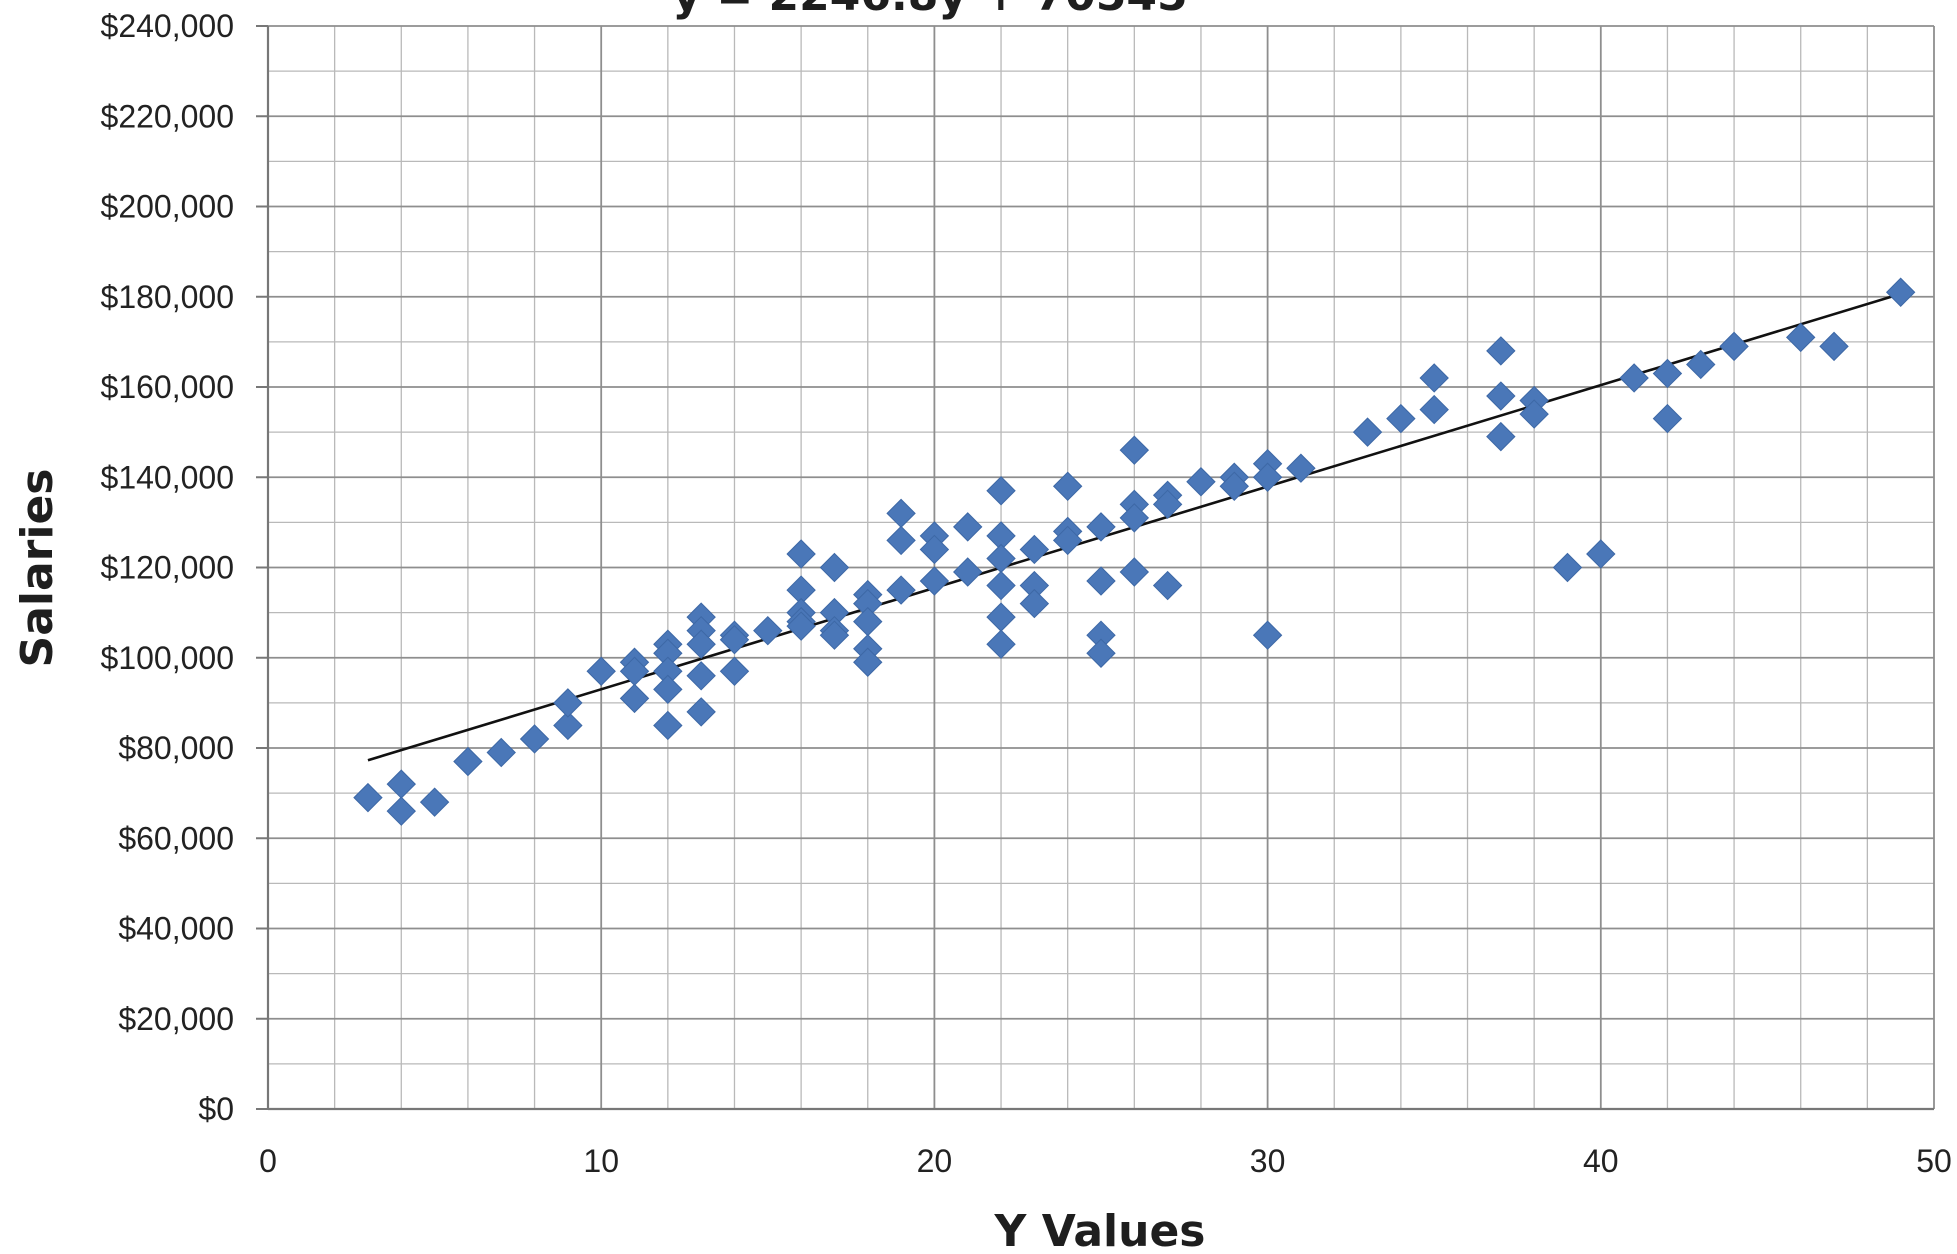  I want to click on y-tick-label: $160,000, so click(167, 387).